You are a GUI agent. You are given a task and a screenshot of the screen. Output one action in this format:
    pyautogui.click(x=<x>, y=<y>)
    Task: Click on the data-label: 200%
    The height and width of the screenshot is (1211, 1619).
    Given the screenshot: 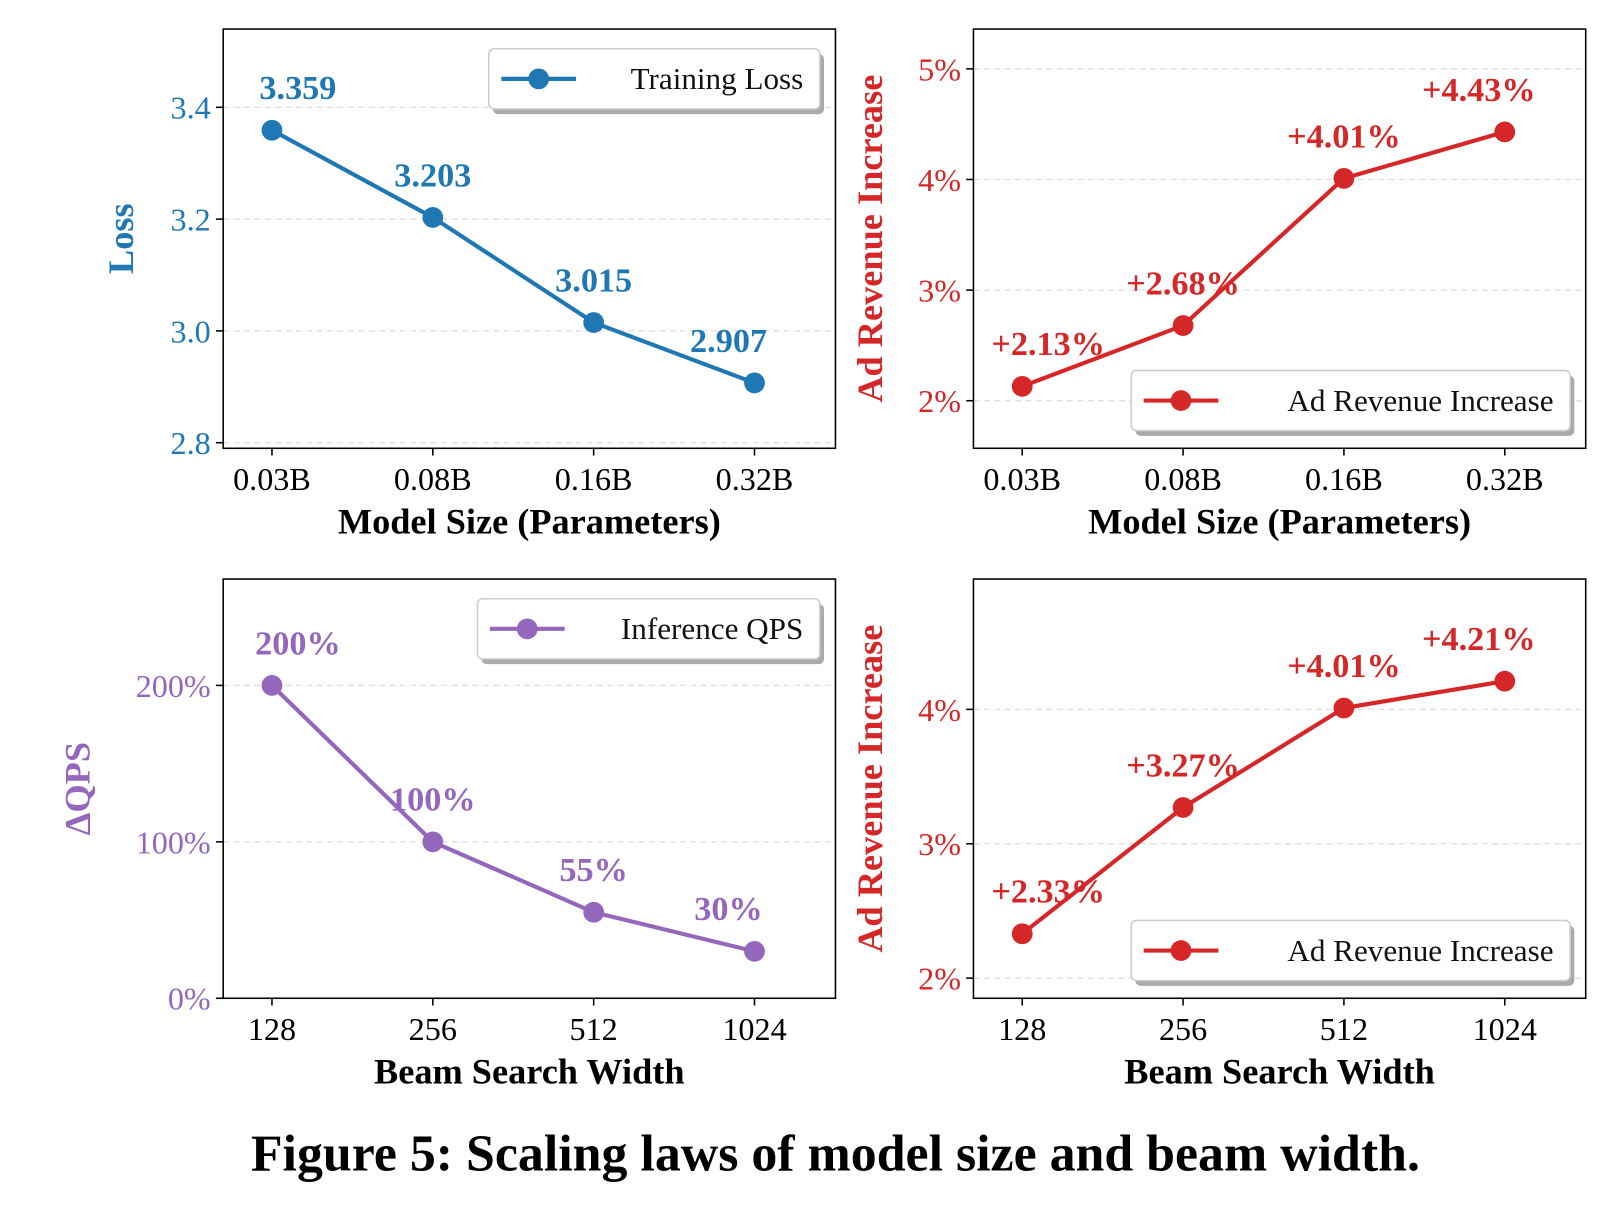 What is the action you would take?
    pyautogui.click(x=298, y=643)
    